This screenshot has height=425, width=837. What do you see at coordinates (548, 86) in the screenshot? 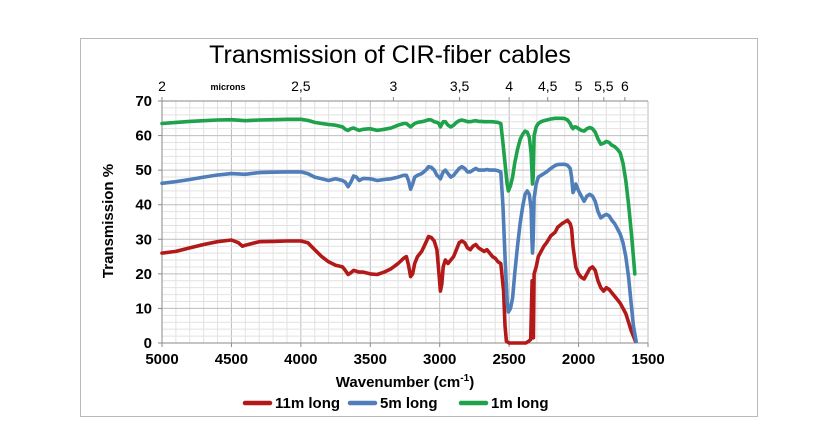
I see `top-tick-label: 4,5` at bounding box center [548, 86].